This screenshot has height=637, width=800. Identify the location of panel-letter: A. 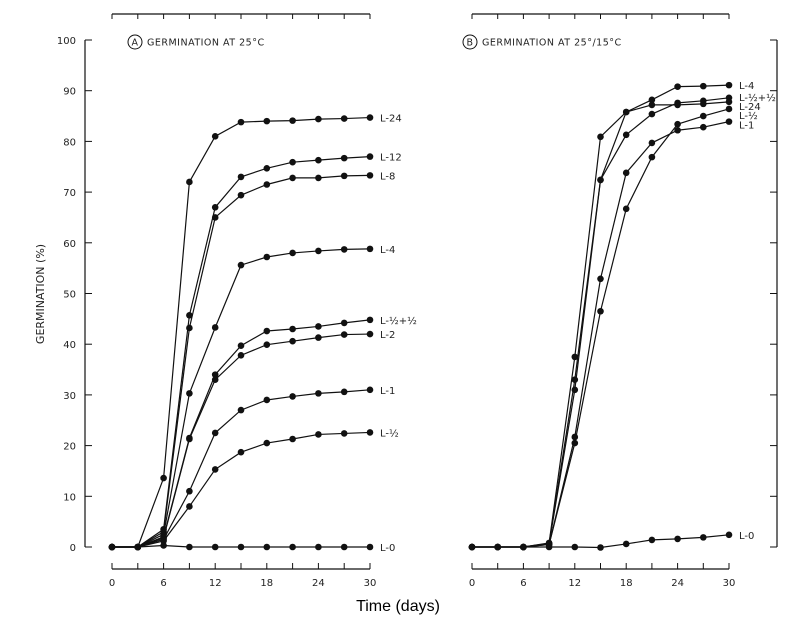
(135, 43).